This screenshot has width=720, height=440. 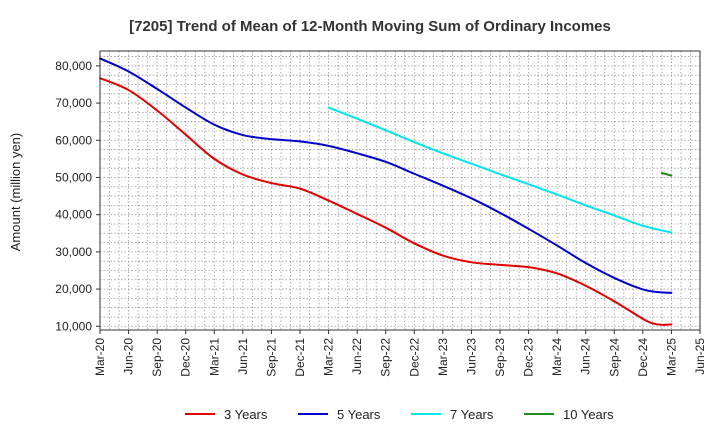 What do you see at coordinates (271, 357) in the screenshot?
I see `x-tick-label: Sep-21` at bounding box center [271, 357].